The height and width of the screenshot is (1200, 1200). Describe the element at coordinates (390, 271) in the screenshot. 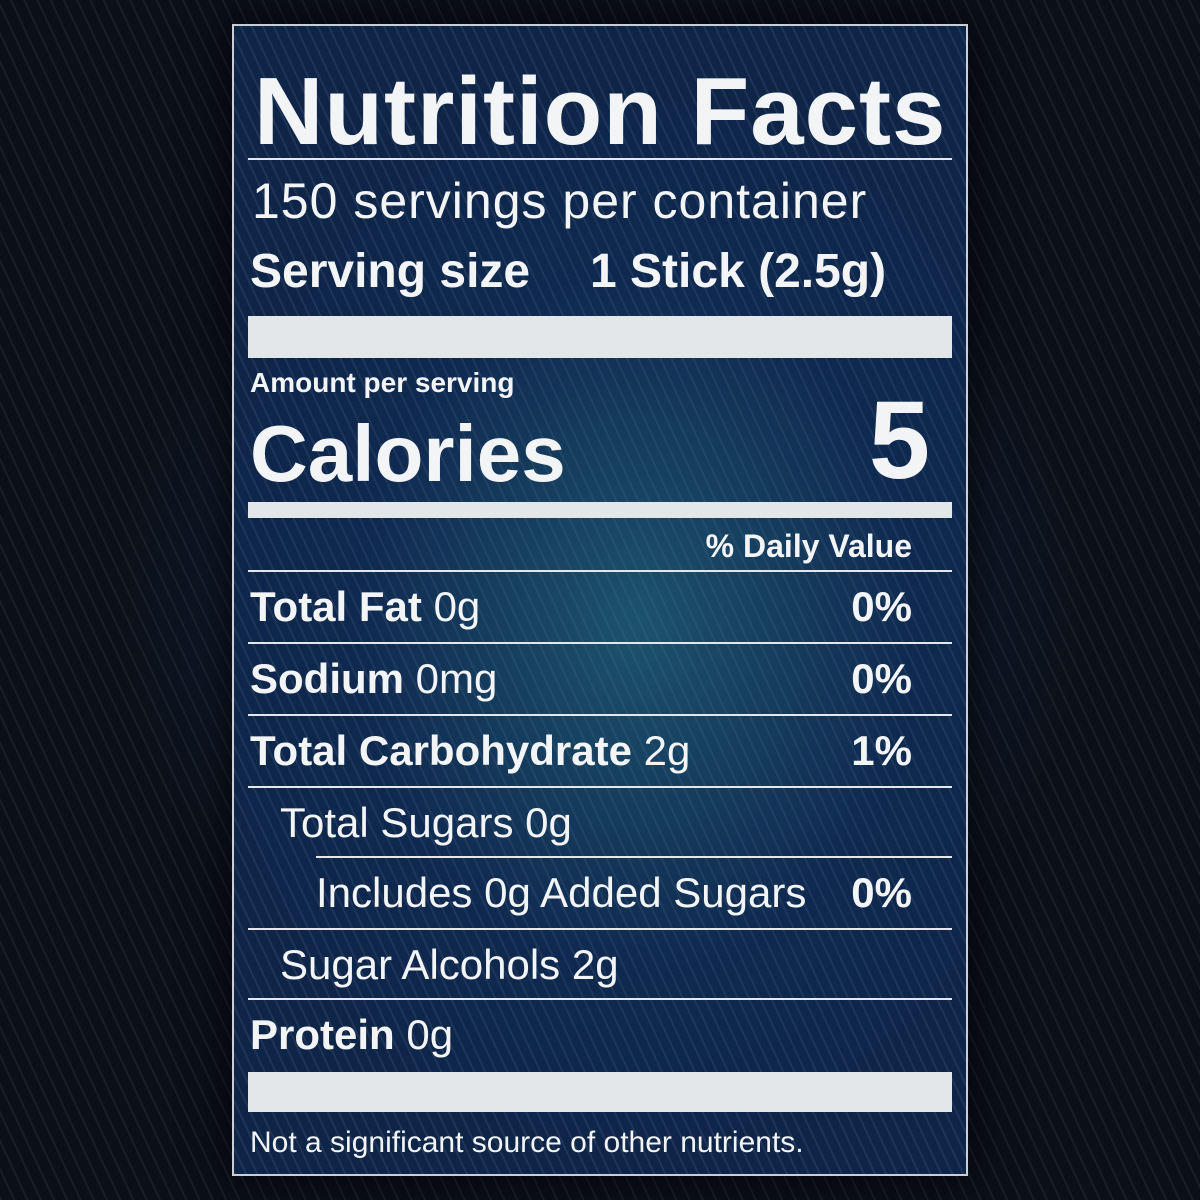

I see `serving-size-label: Serving size` at that location.